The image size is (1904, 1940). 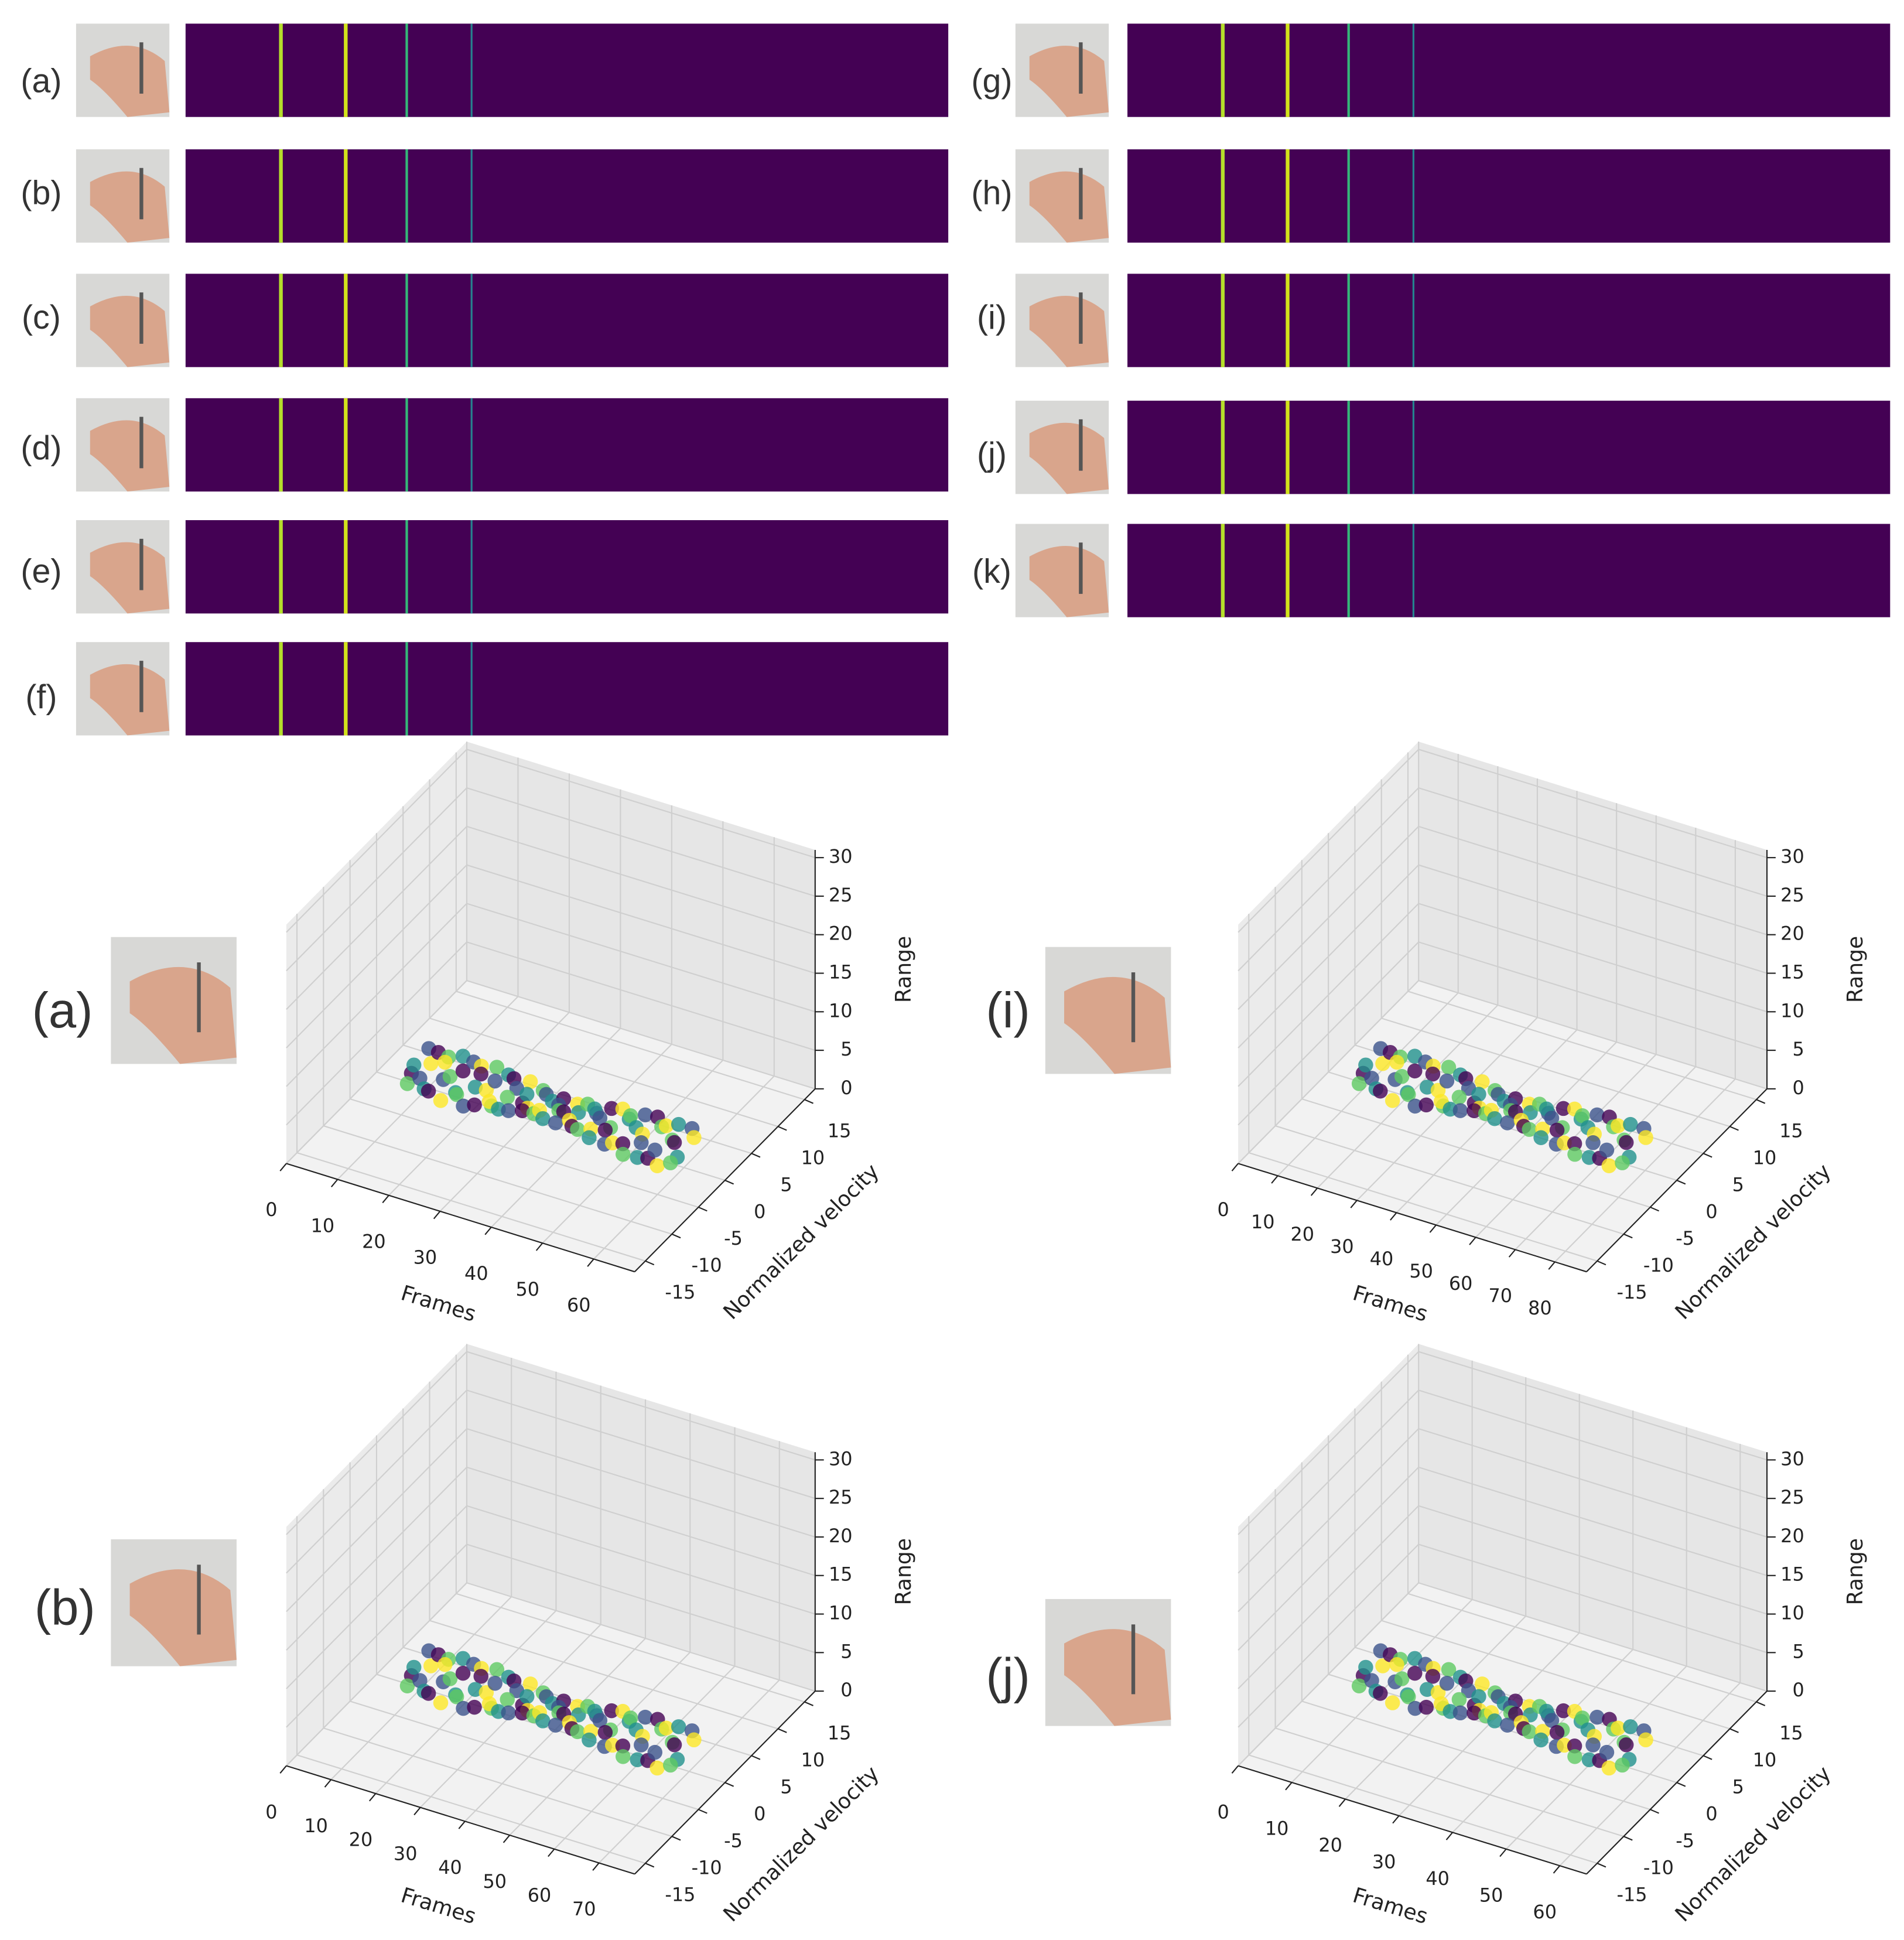 I want to click on spectrogram, so click(x=1509, y=196).